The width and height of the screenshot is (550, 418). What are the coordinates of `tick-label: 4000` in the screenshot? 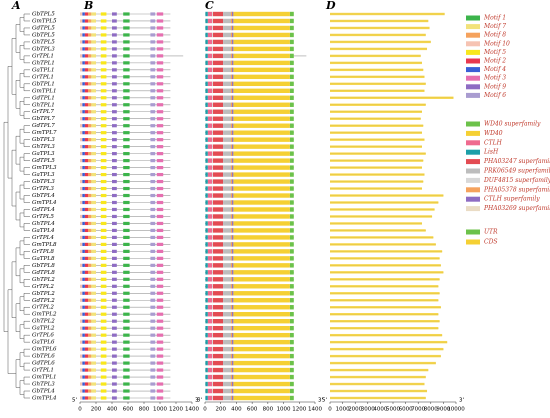 It's located at (380, 410).